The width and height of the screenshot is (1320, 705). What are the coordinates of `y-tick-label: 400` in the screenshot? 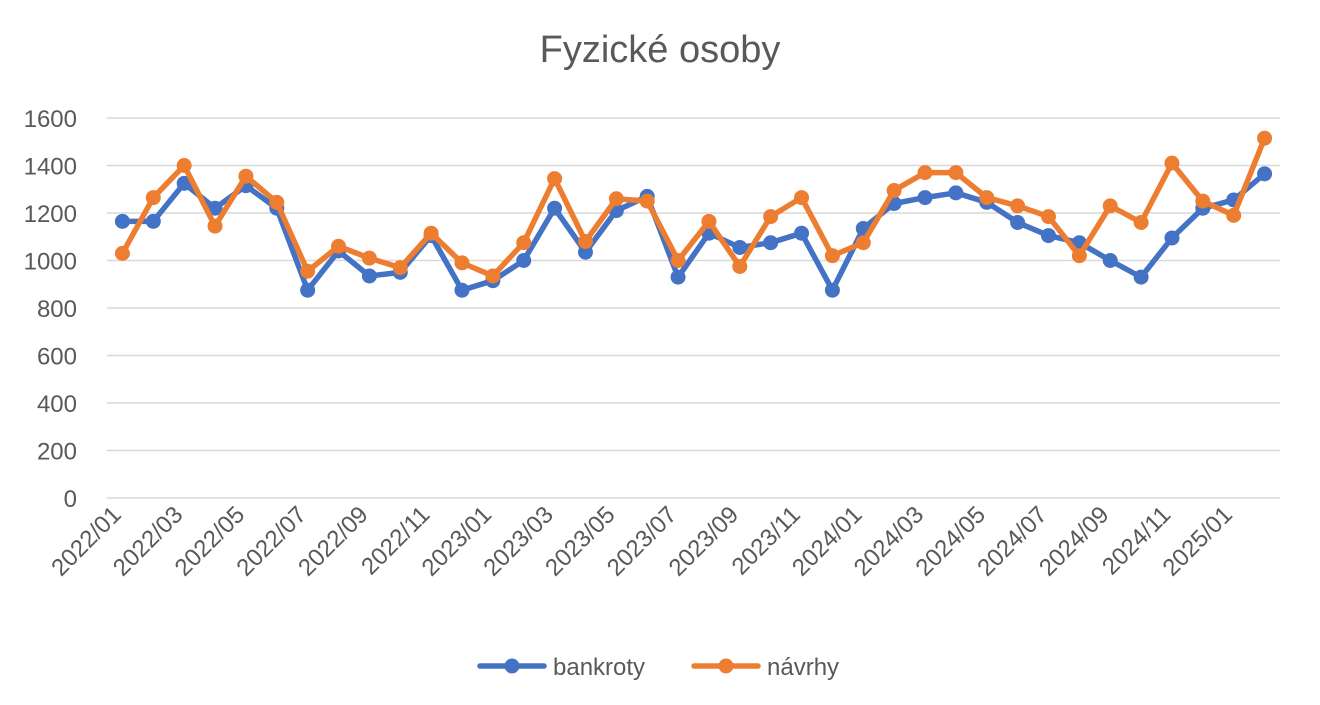 It's located at (57, 404).